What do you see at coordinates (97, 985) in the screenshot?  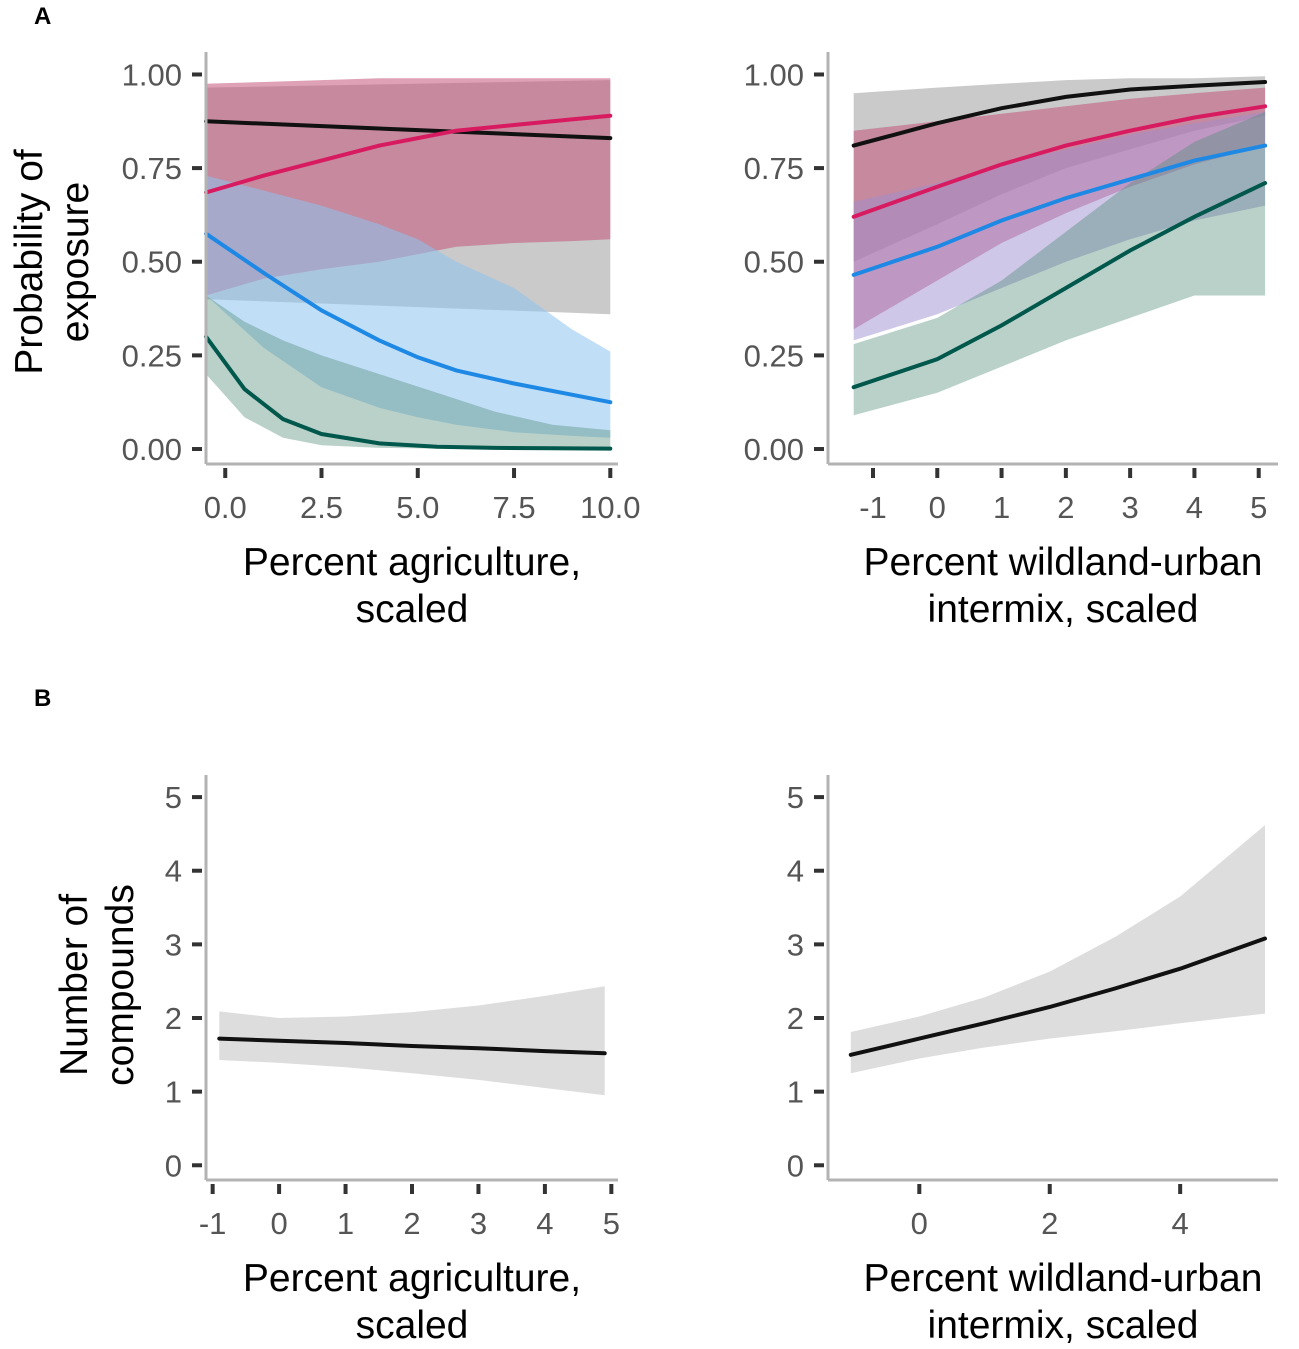 I see `y-axis-title: Number of compounds` at bounding box center [97, 985].